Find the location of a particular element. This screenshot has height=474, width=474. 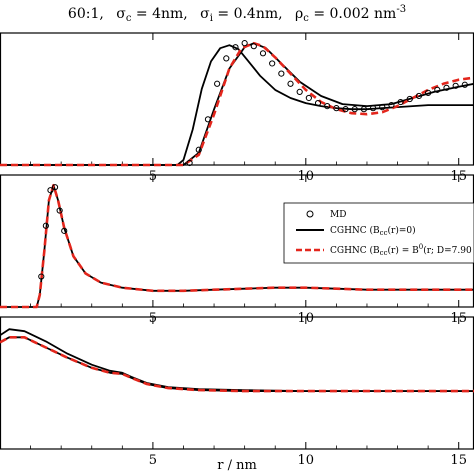

legend-md-marker is located at coordinates (310, 214).